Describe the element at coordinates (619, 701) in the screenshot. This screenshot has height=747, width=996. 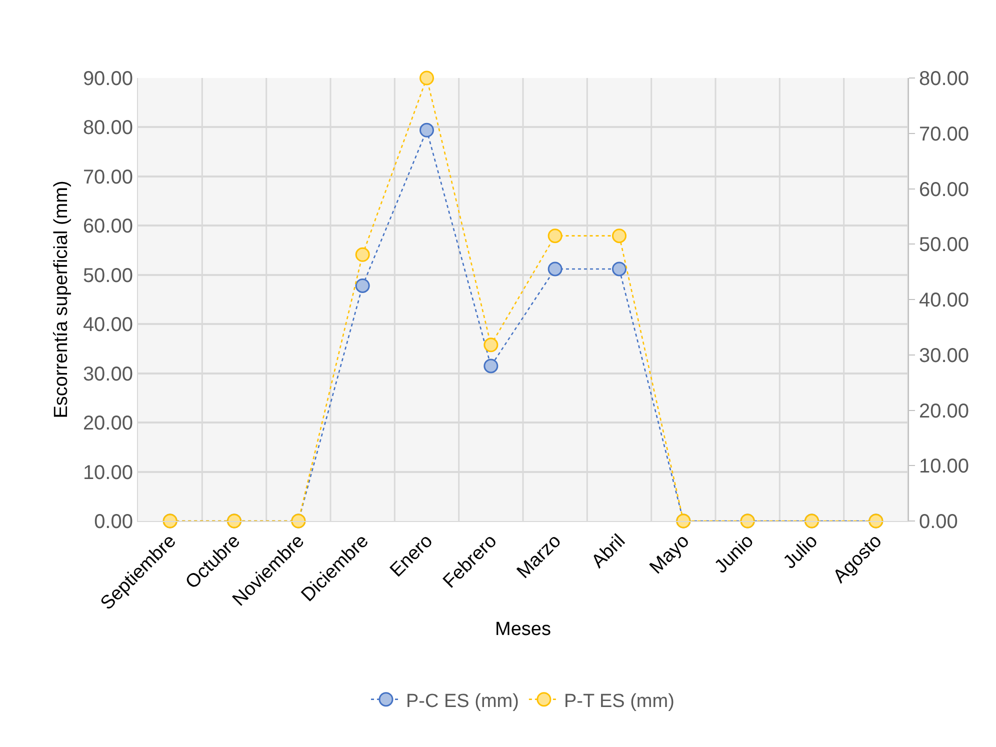
I see `legend-label: P-T ES (mm)` at that location.